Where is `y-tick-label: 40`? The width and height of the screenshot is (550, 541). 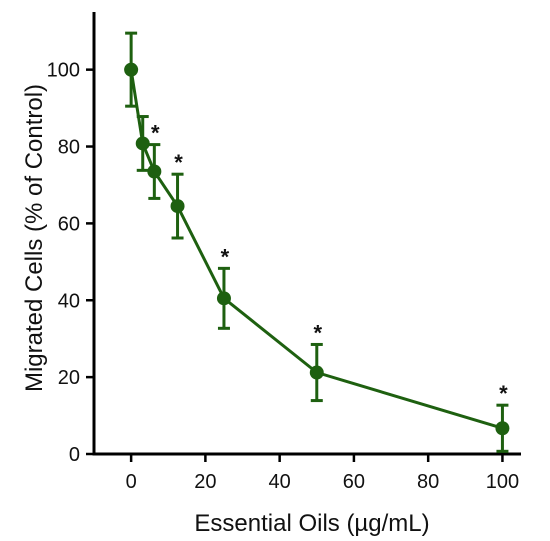
y-tick-label: 40 is located at coordinates (69, 301).